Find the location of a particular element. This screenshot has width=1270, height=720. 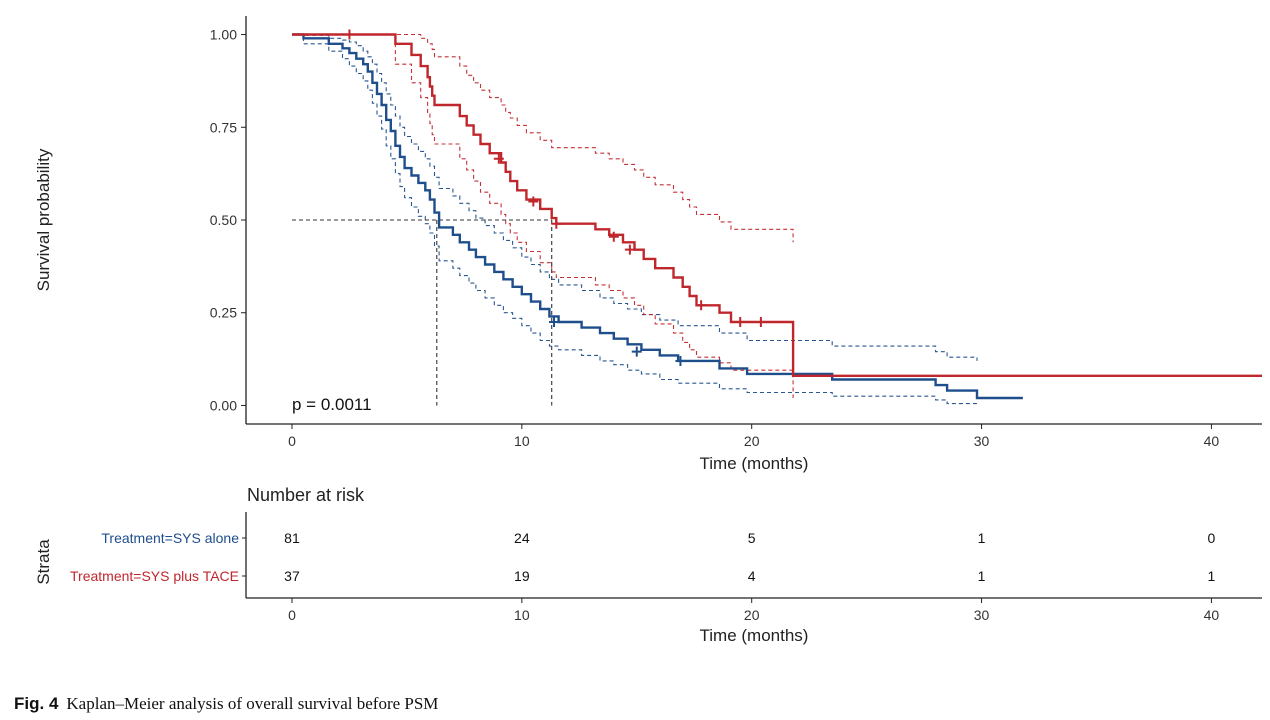

x-tick-label: 40 is located at coordinates (1212, 441).